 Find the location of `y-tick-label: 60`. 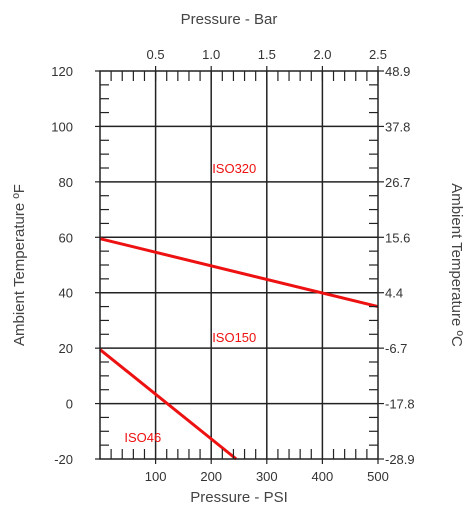

y-tick-label: 60 is located at coordinates (66, 237).